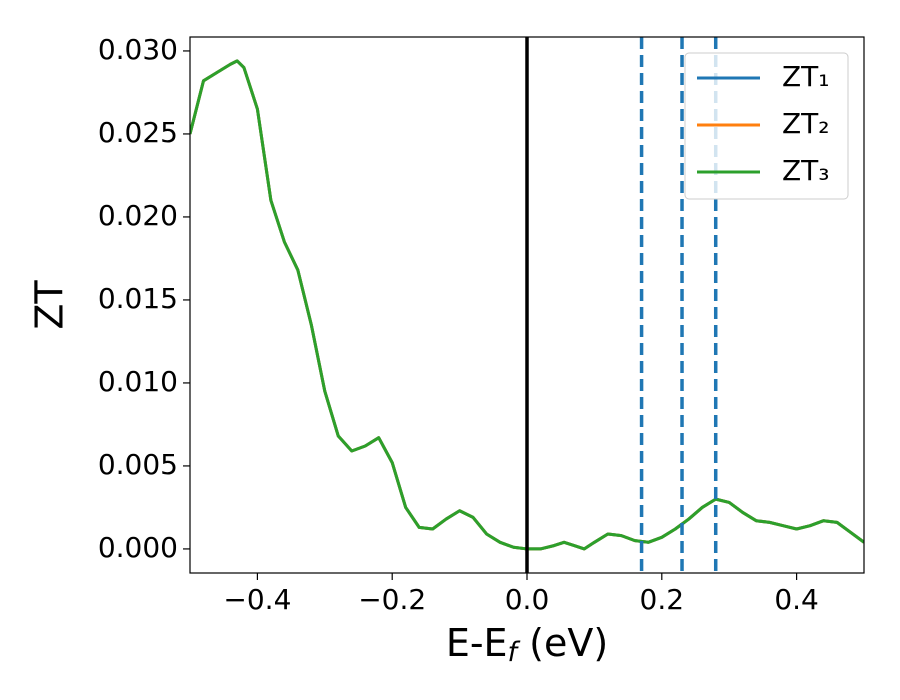 Image resolution: width=900 pixels, height=700 pixels. What do you see at coordinates (806, 76) in the screenshot?
I see `legend-label: ZT₁` at bounding box center [806, 76].